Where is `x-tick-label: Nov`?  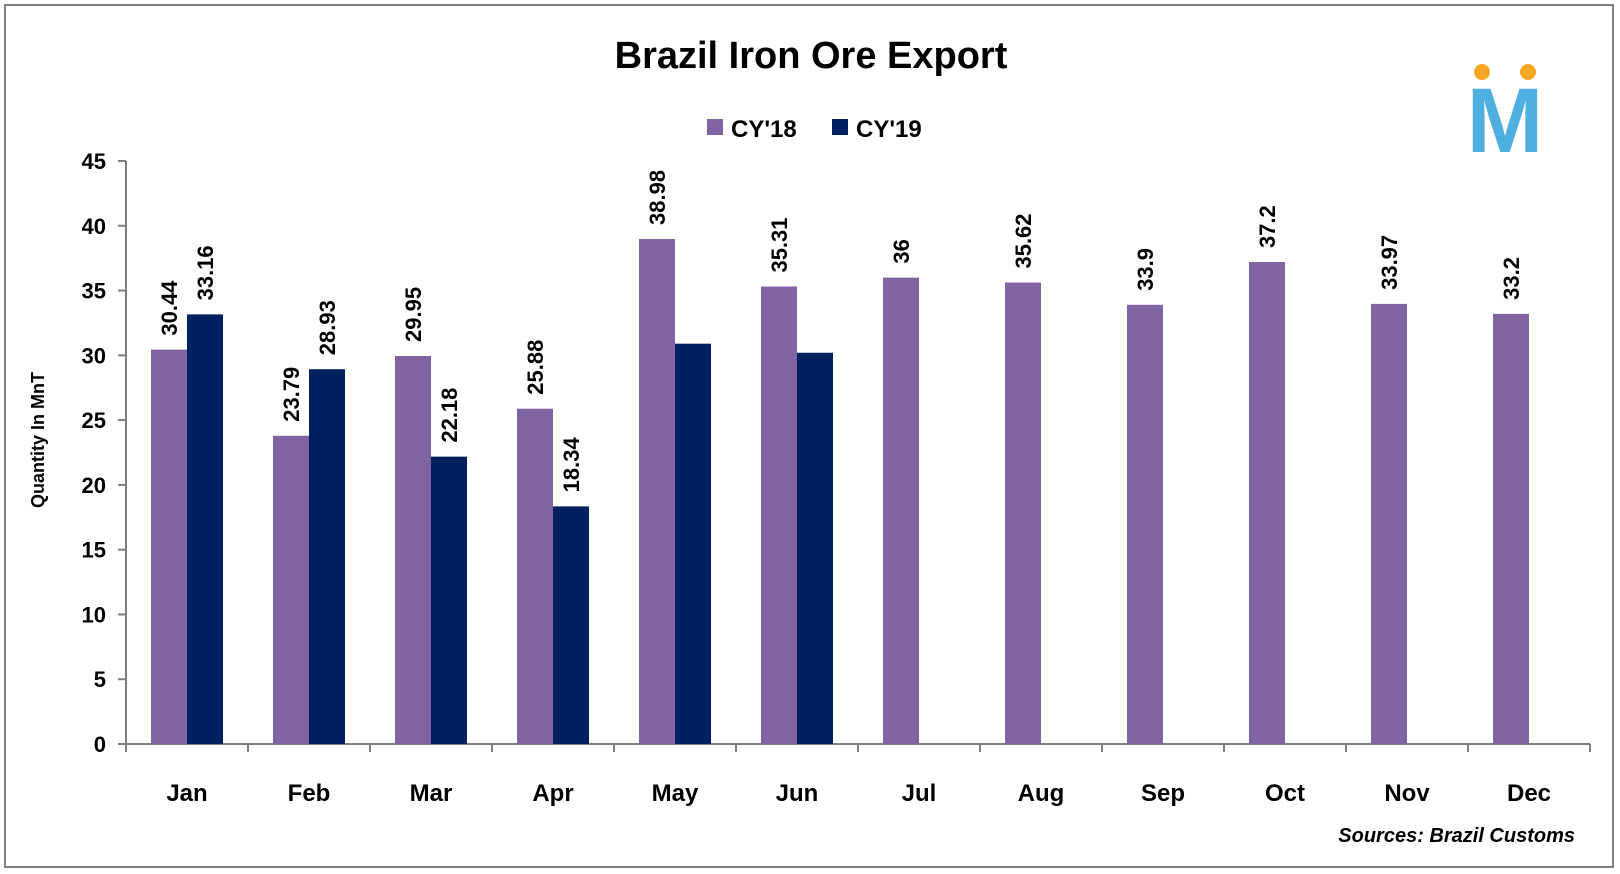 x-tick-label: Nov is located at coordinates (1407, 793).